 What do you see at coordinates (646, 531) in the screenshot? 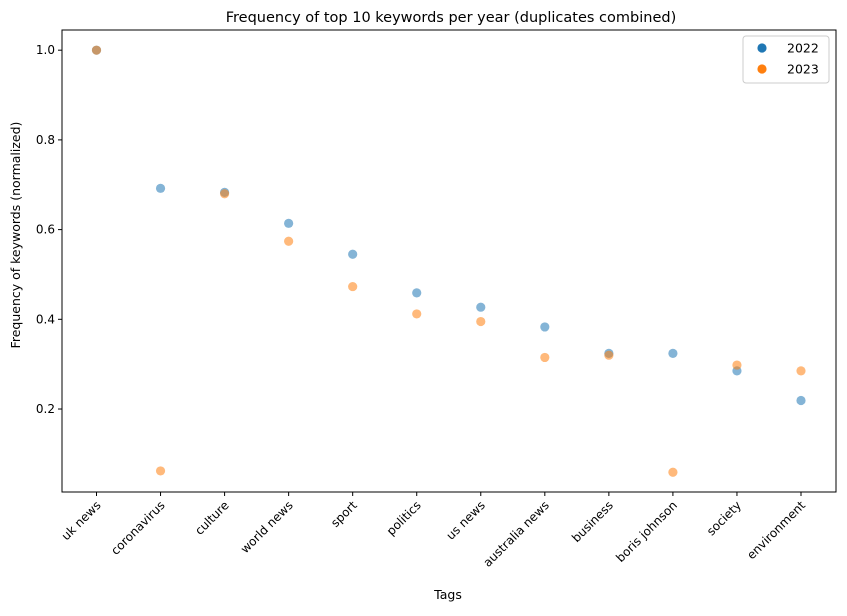
I see `x-tick-label: boris johnson` at bounding box center [646, 531].